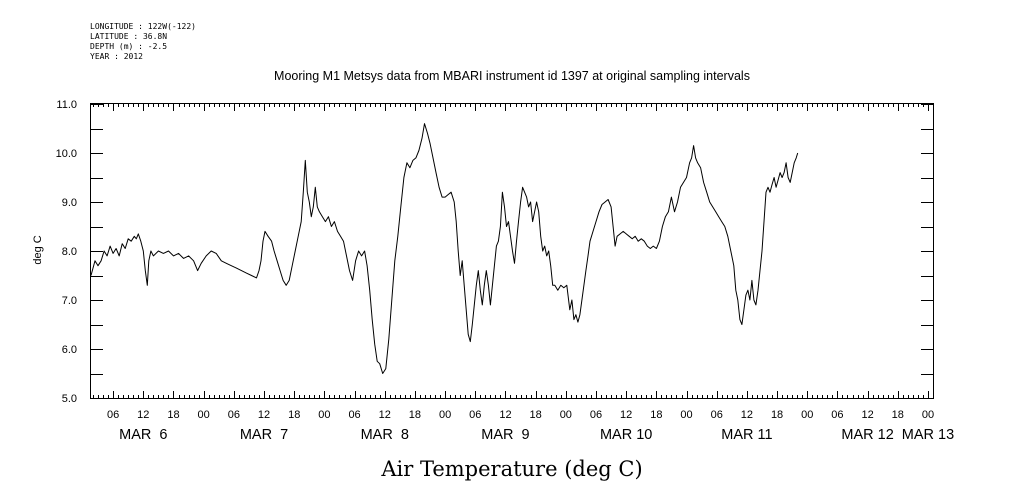  I want to click on date-label: MAR 6, so click(143, 435).